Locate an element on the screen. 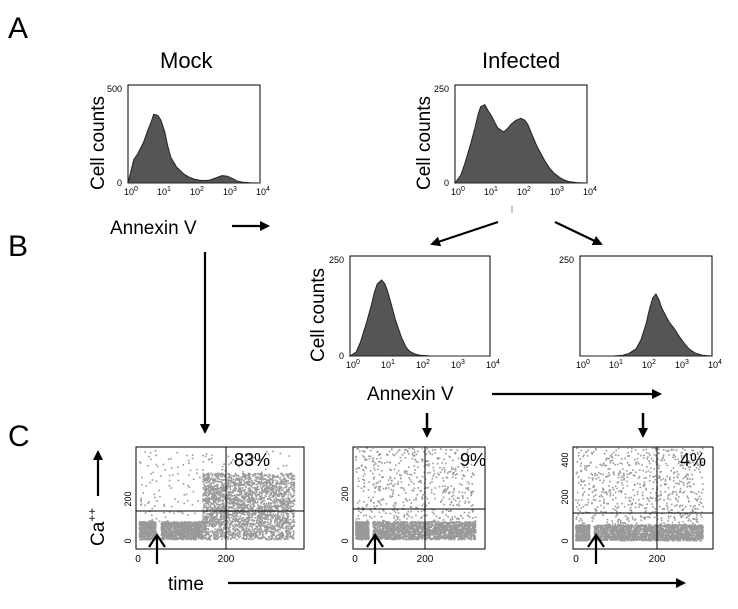 The image size is (738, 609). histB-high-area is located at coordinates (646, 325).